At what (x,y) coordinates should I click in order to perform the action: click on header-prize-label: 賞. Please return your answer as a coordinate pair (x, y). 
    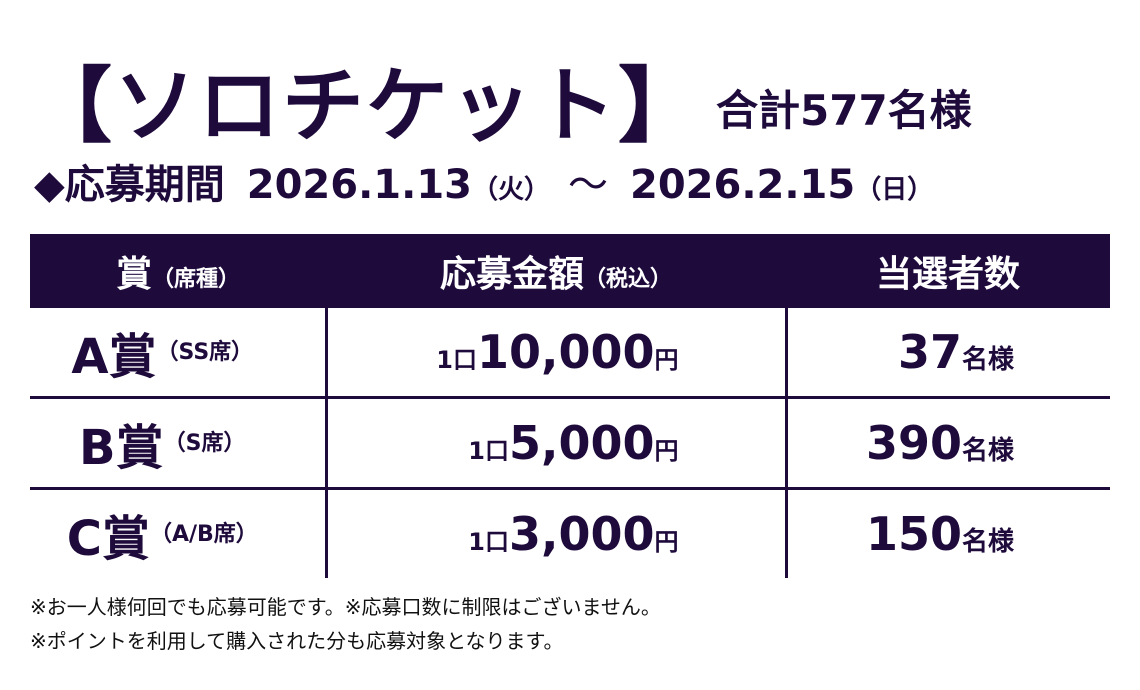
    Looking at the image, I should click on (133, 274).